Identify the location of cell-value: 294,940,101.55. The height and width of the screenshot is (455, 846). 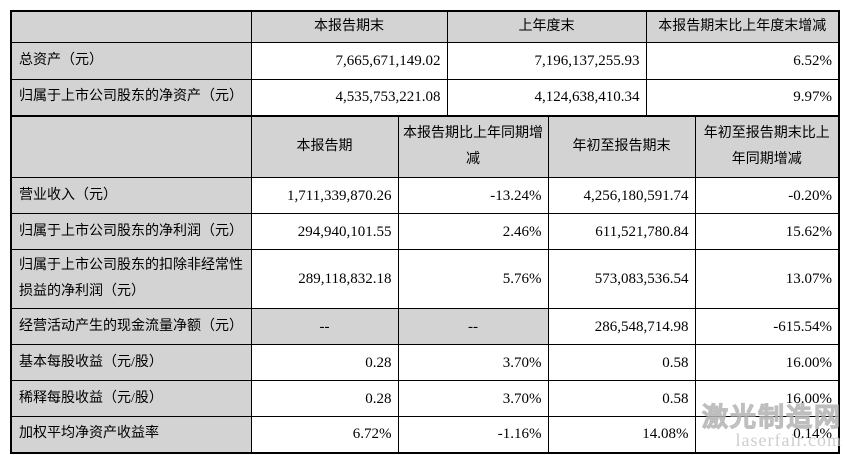
(324, 231).